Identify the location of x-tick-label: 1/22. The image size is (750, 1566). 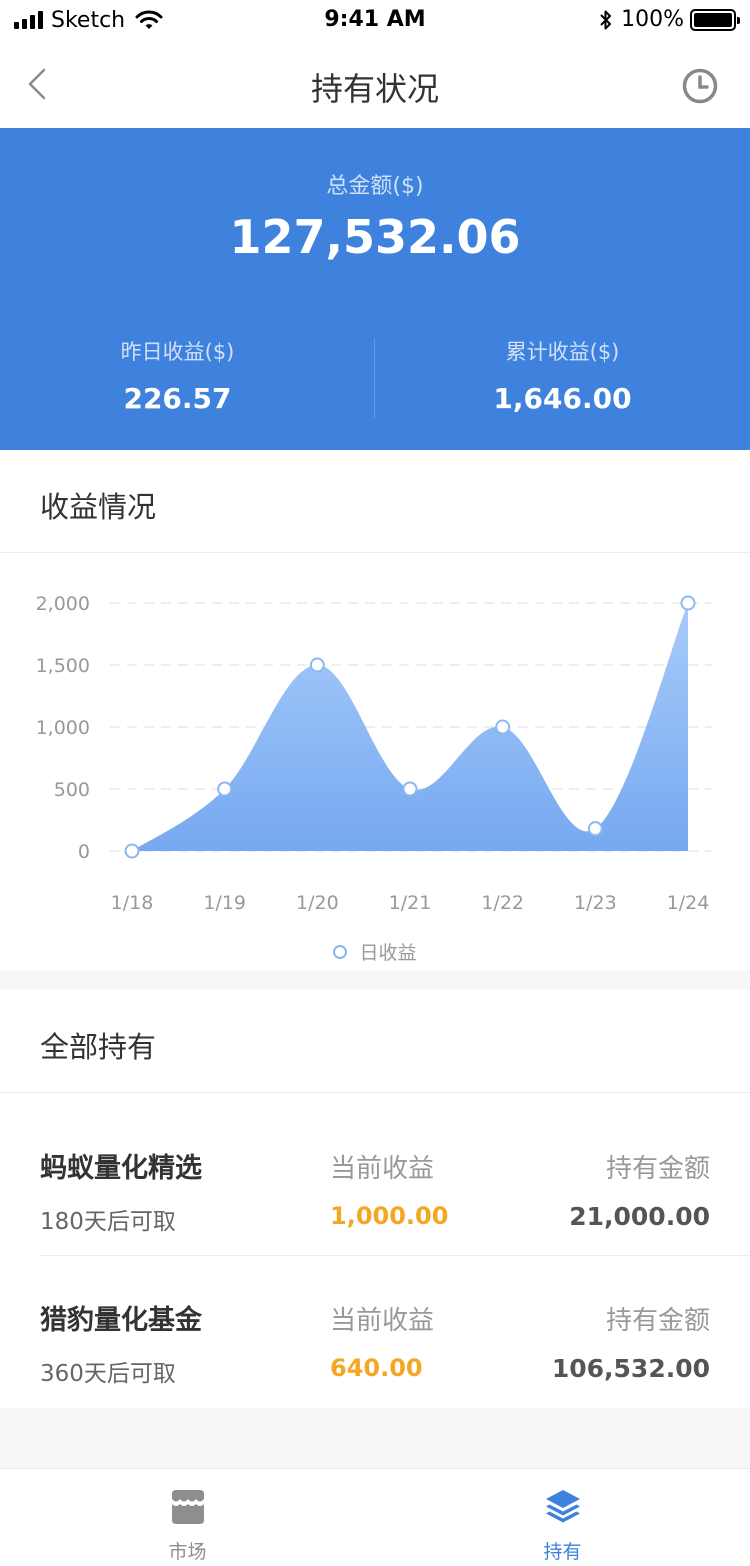
(502, 903).